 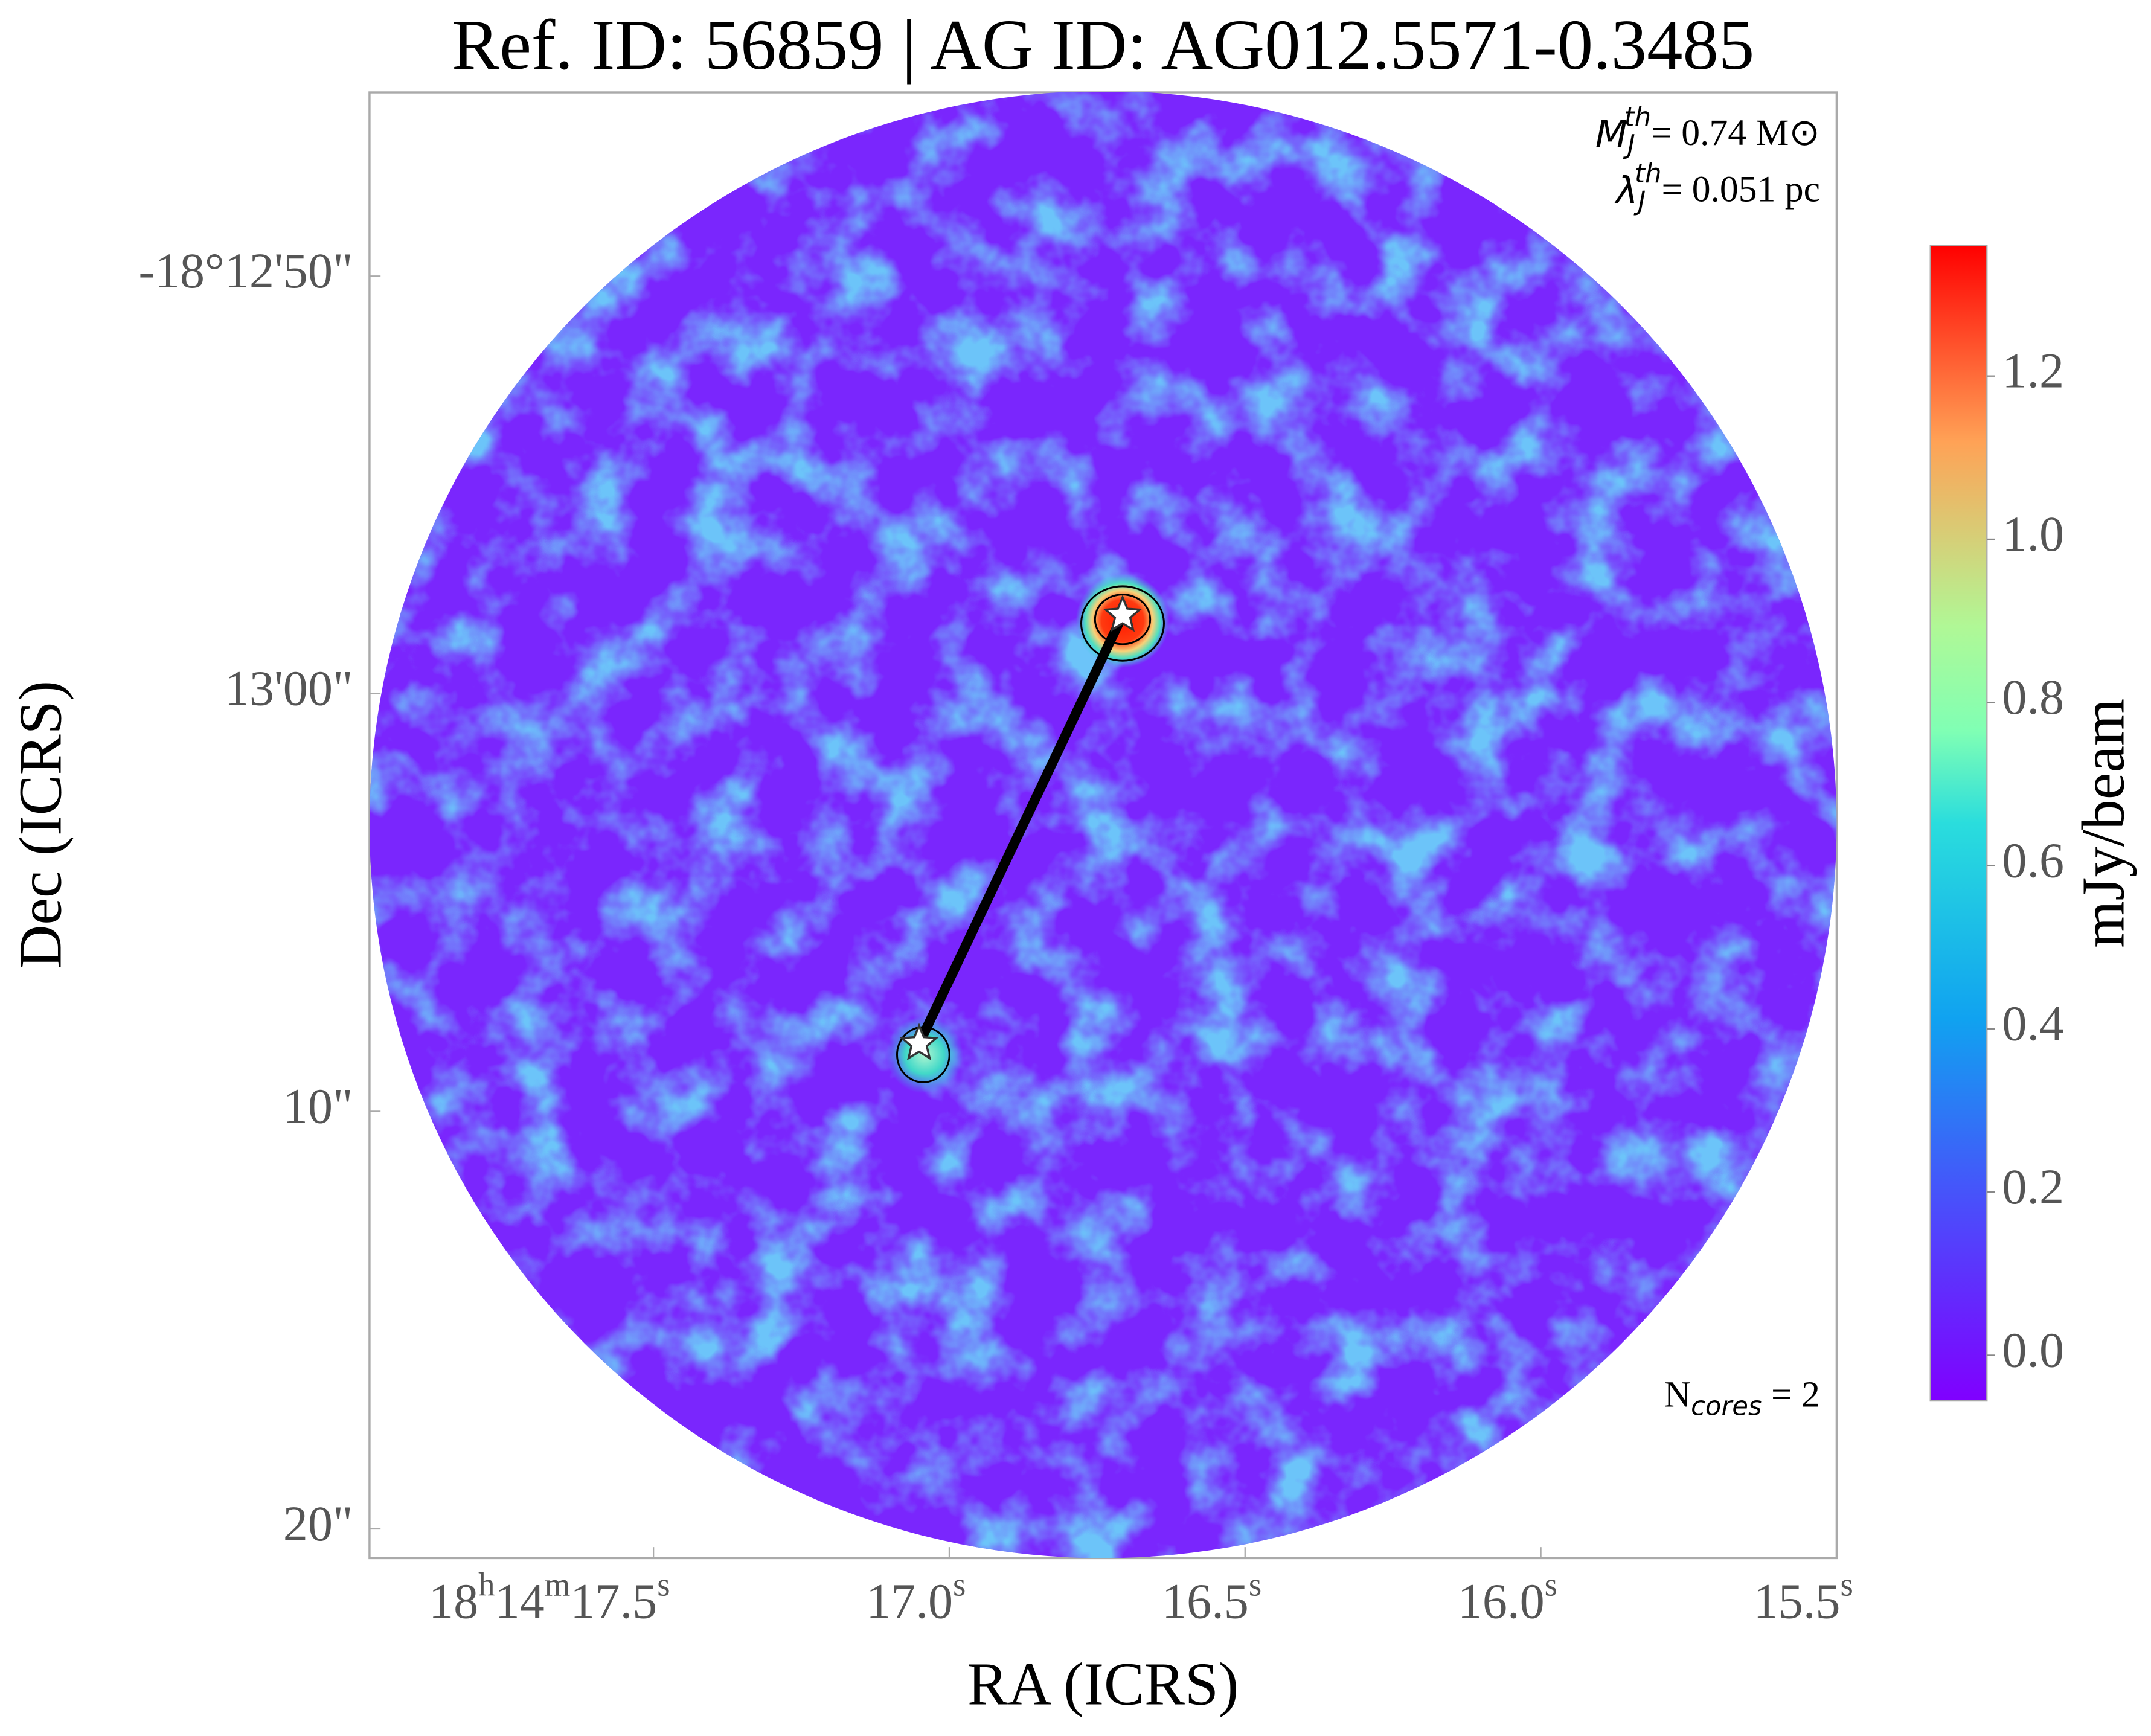 What do you see at coordinates (2033, 860) in the screenshot?
I see `colorbar-tick-label: 0.6` at bounding box center [2033, 860].